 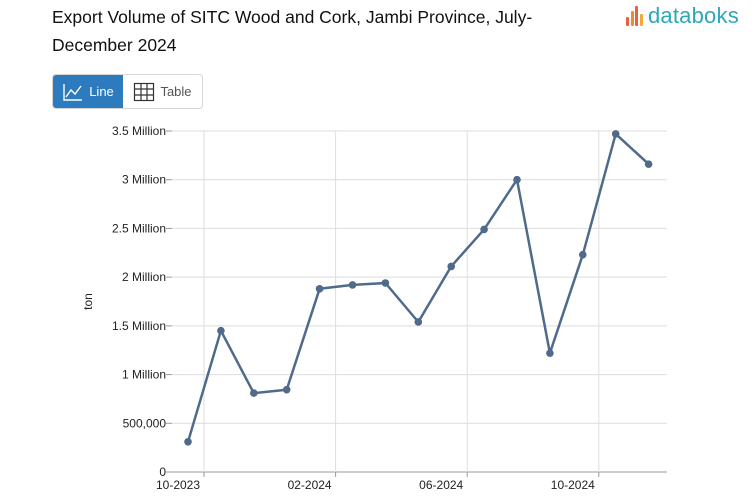 I want to click on y-axis-title: ton, so click(x=88, y=301).